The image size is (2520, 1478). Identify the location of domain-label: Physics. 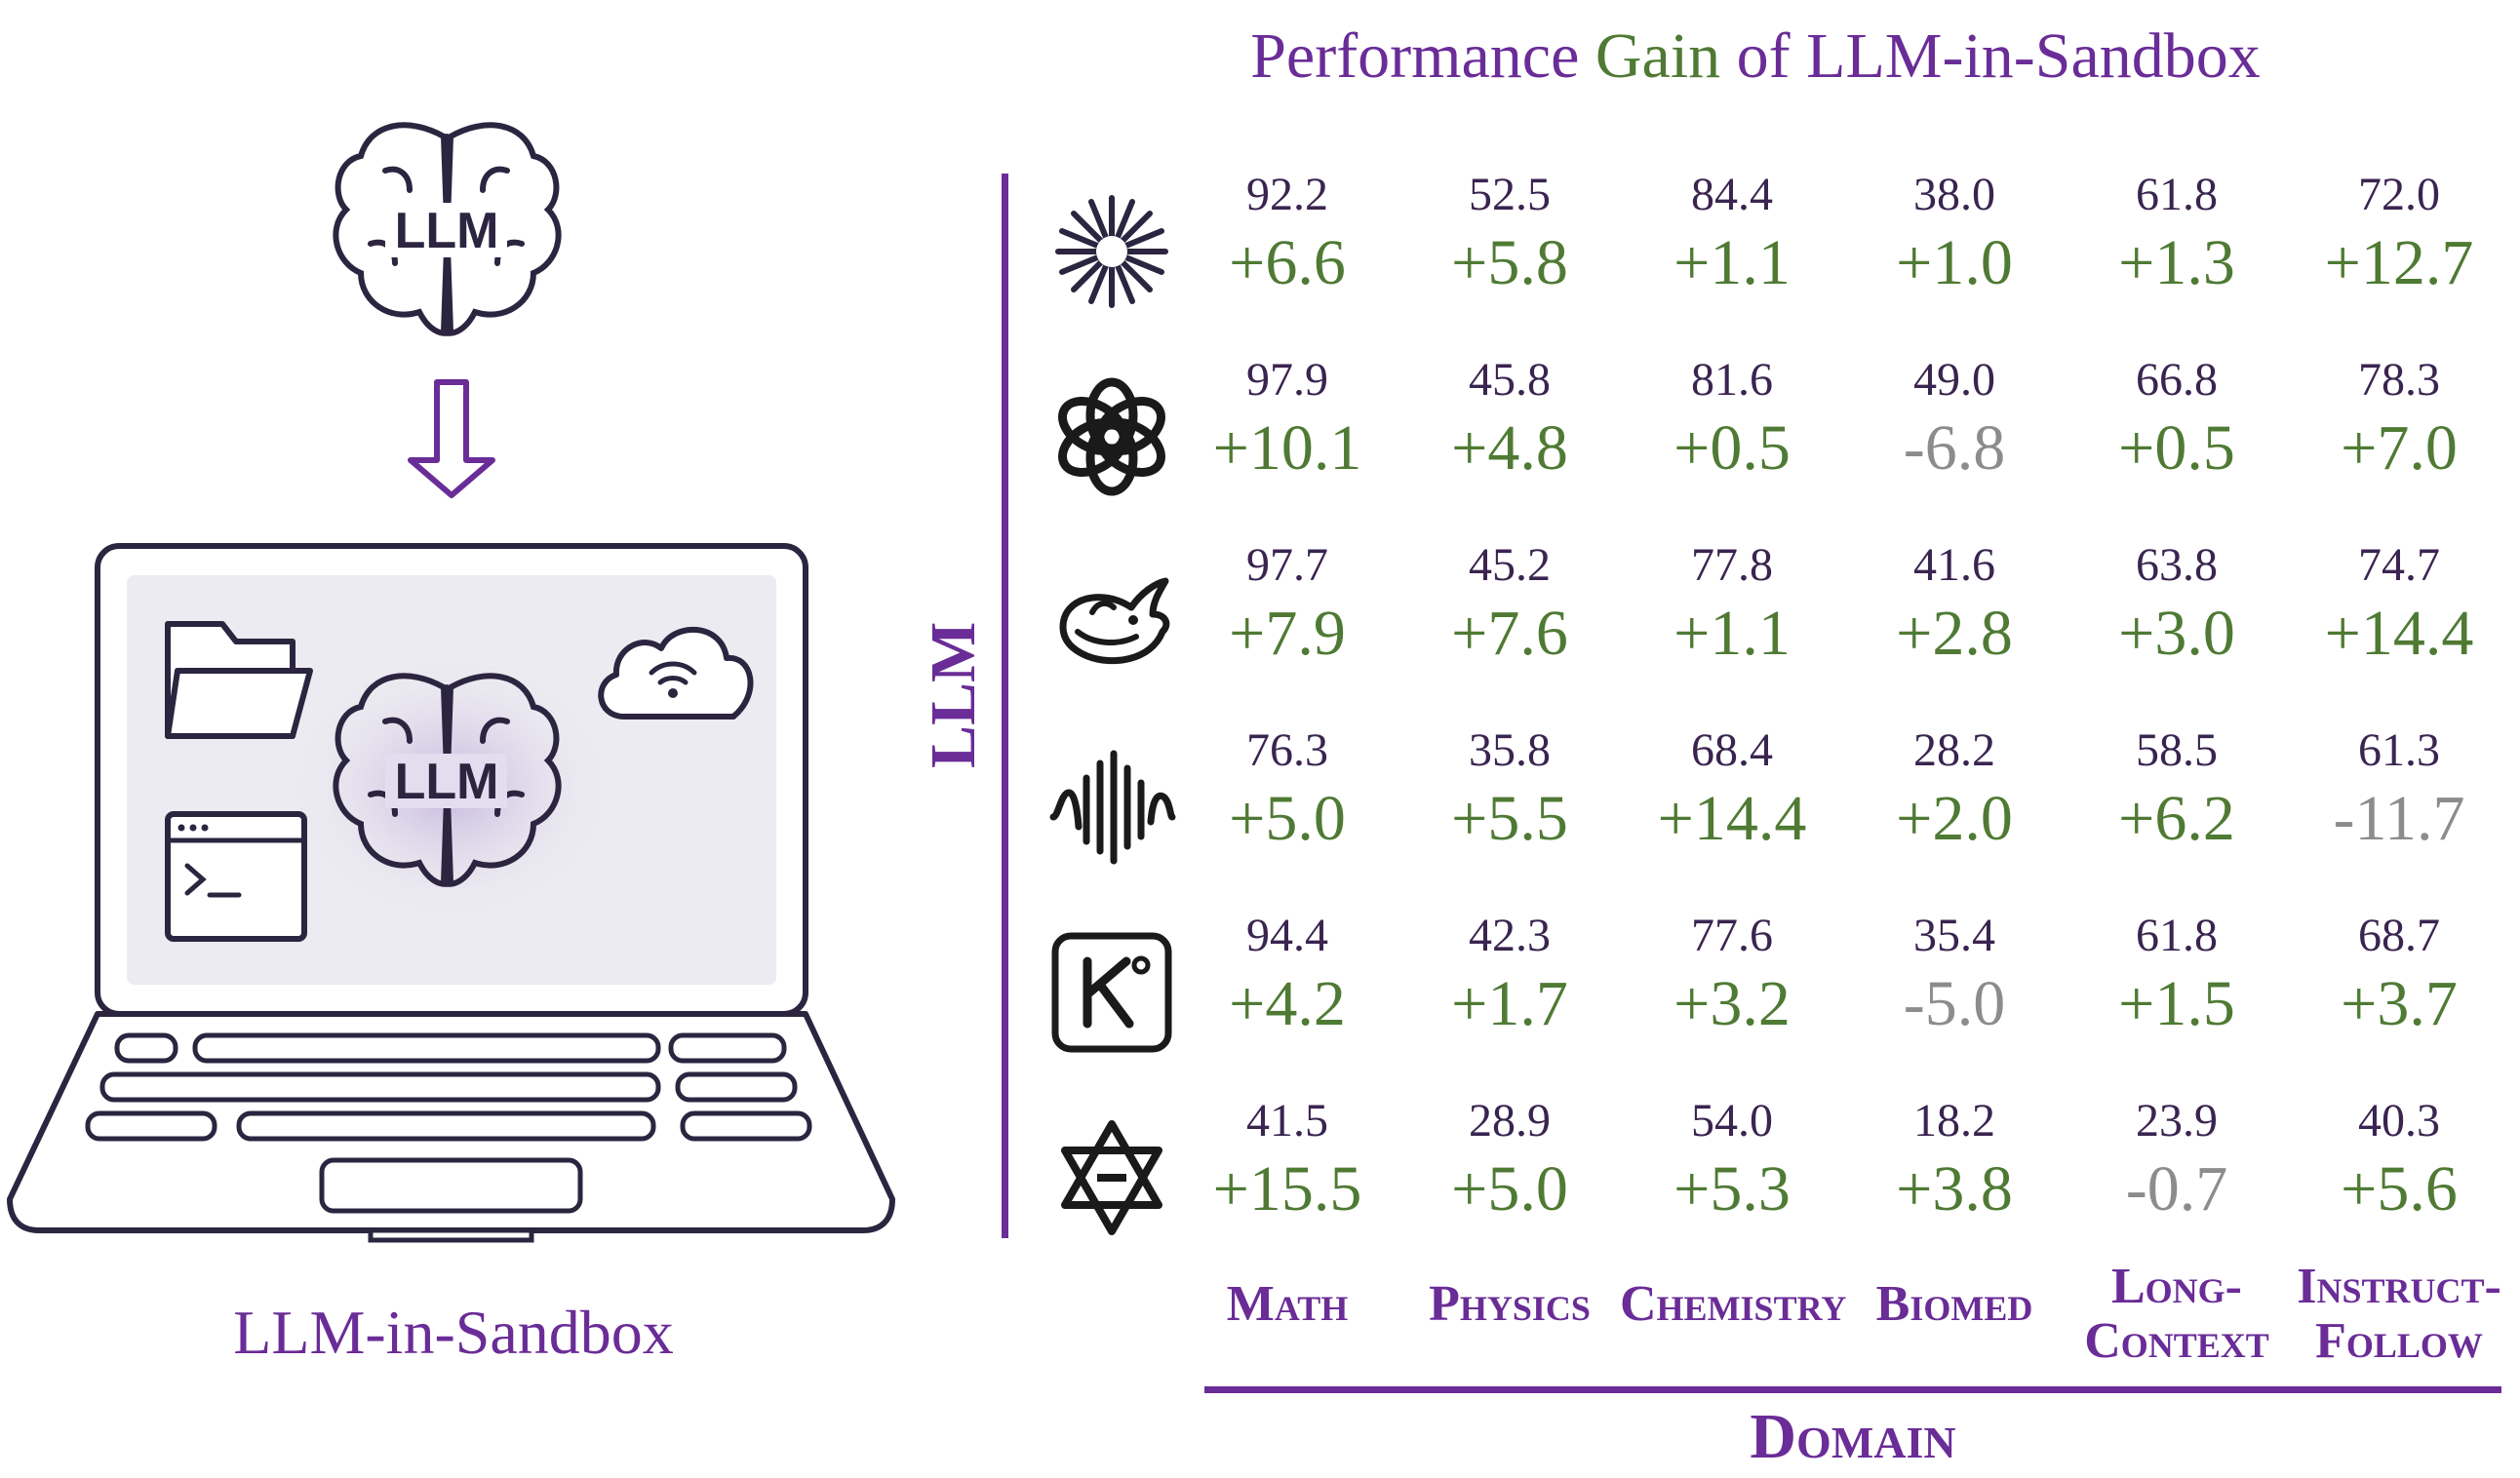
(1510, 1304).